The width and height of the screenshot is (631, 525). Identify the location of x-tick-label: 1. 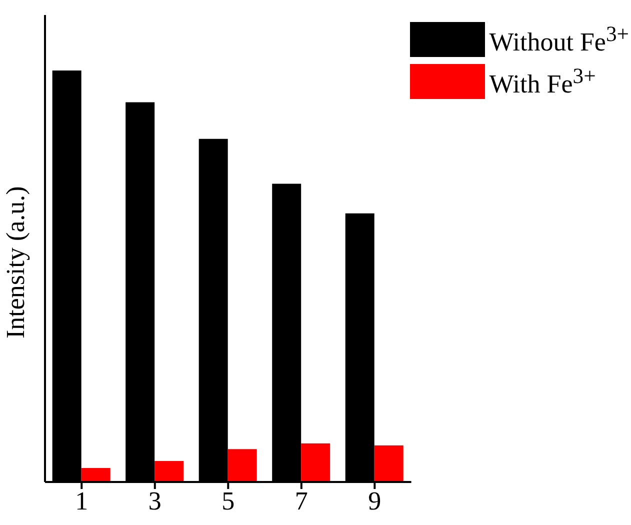
(81, 501).